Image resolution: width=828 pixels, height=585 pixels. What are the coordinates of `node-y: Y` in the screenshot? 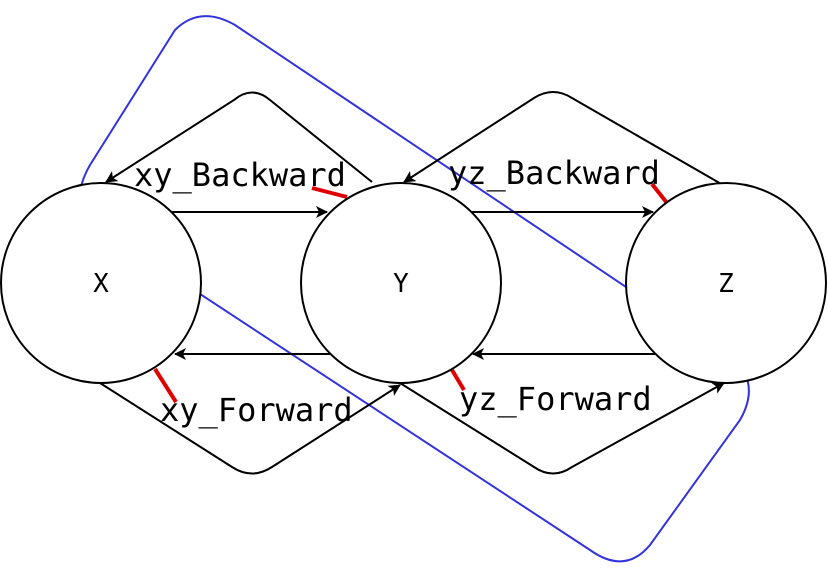 It's located at (401, 283).